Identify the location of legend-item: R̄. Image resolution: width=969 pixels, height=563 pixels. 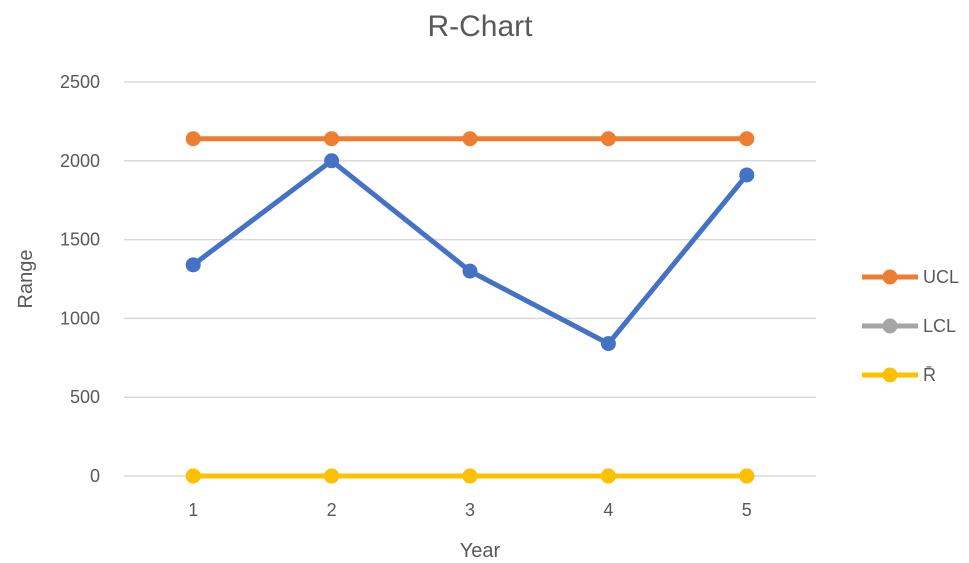
(899, 375).